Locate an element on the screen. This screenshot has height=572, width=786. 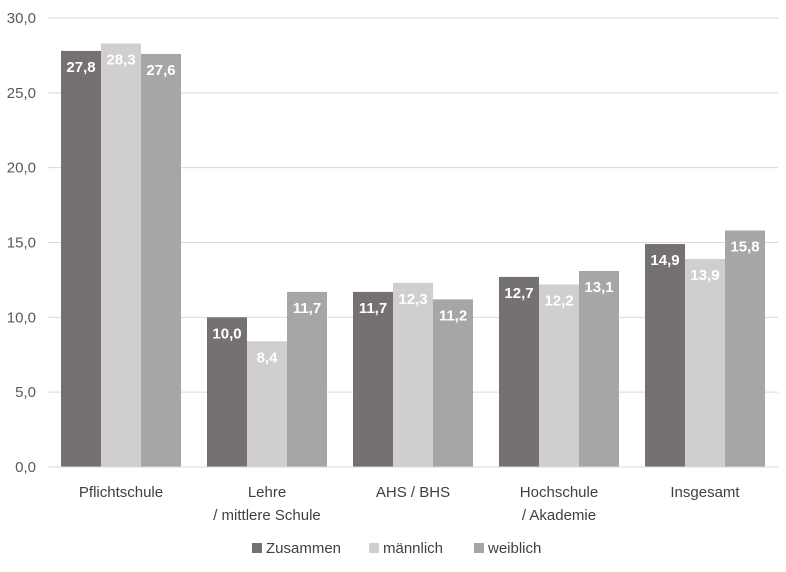
category-label: Lehre is located at coordinates (267, 492).